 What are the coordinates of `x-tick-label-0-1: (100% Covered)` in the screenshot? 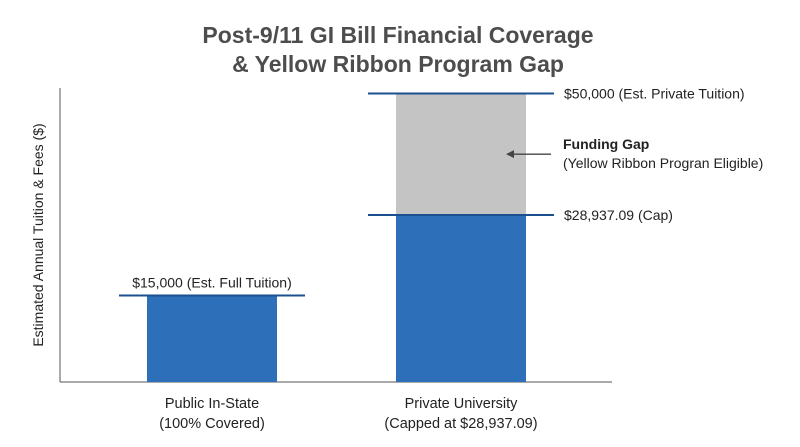 It's located at (212, 424).